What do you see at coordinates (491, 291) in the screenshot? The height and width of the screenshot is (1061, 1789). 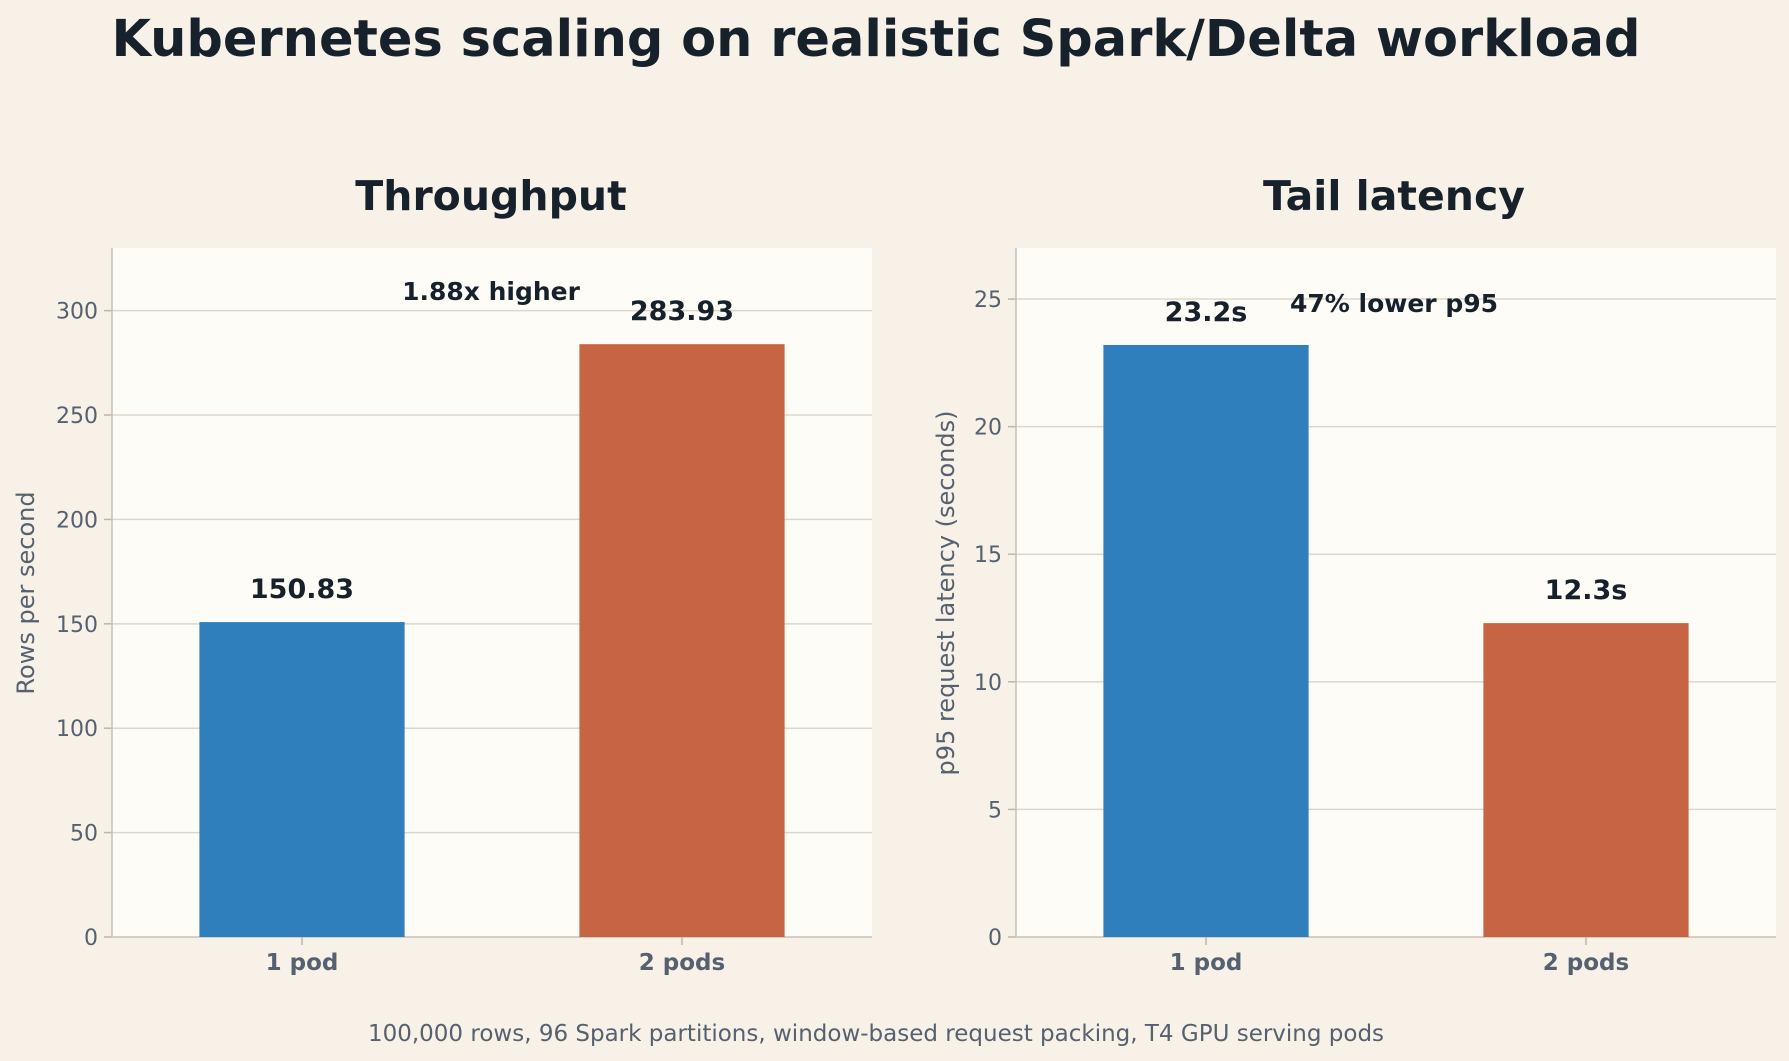 I see `chart-annotation: 1.88x higher` at bounding box center [491, 291].